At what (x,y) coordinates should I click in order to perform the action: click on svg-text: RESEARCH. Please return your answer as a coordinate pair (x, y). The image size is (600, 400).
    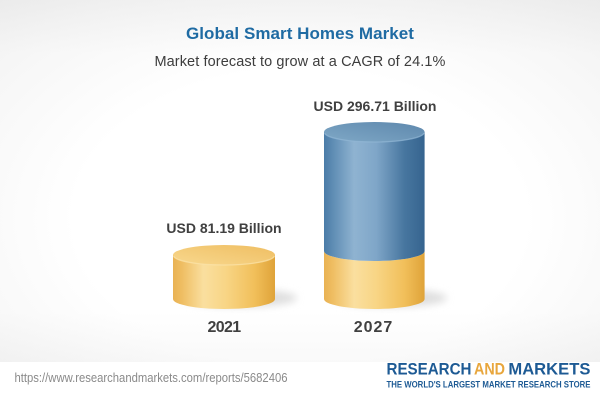
    Looking at the image, I should click on (429, 370).